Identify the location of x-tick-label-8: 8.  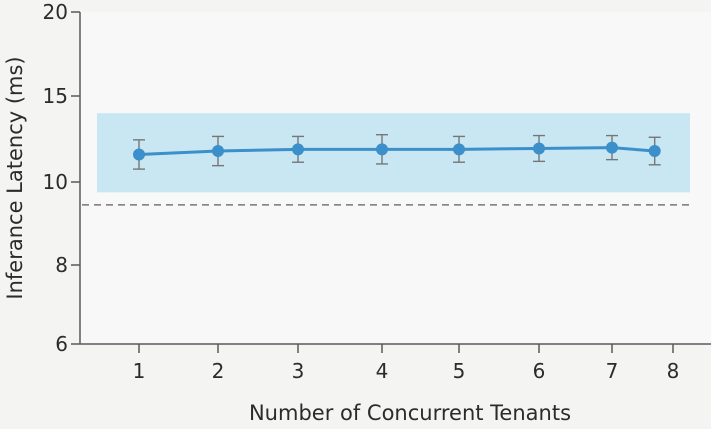
(673, 371).